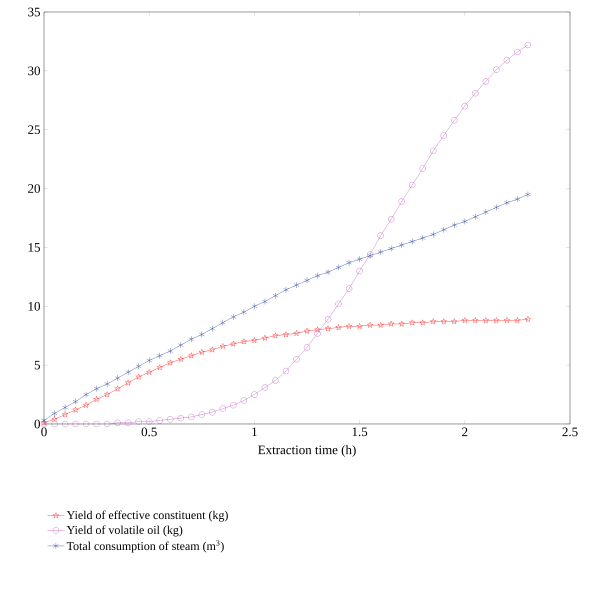 This screenshot has height=590, width=593. I want to click on x-tick-label: 2.5, so click(570, 432).